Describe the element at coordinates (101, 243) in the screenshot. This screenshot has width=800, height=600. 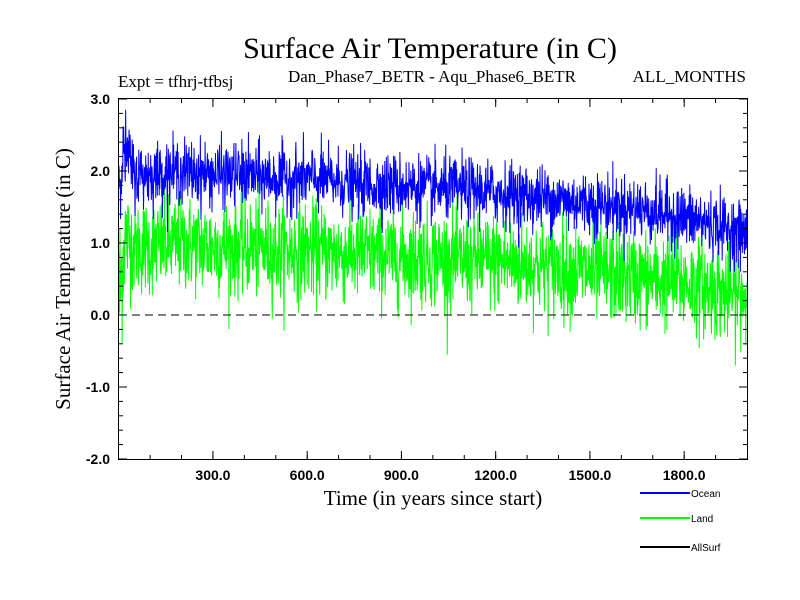
I see `y-tick-label: 1.0` at that location.